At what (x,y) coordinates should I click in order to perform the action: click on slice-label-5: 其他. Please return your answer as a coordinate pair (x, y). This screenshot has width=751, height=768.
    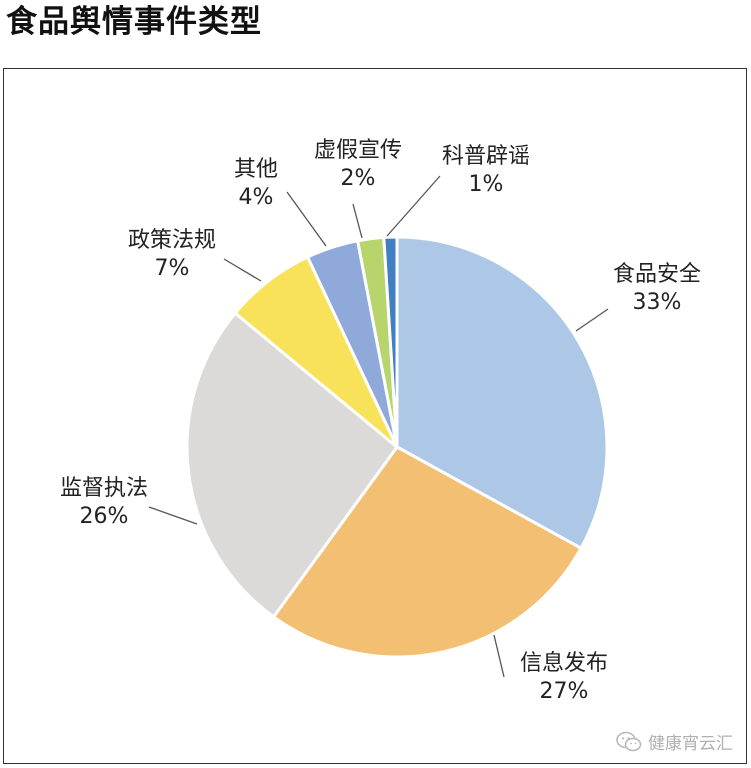
    Looking at the image, I should click on (256, 169).